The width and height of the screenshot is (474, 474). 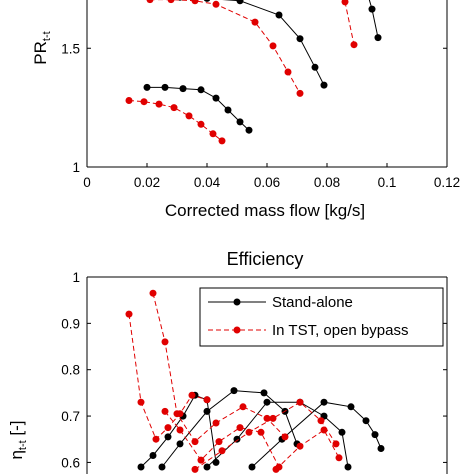 What do you see at coordinates (87, 182) in the screenshot?
I see `pr-x-tick-label: 0` at bounding box center [87, 182].